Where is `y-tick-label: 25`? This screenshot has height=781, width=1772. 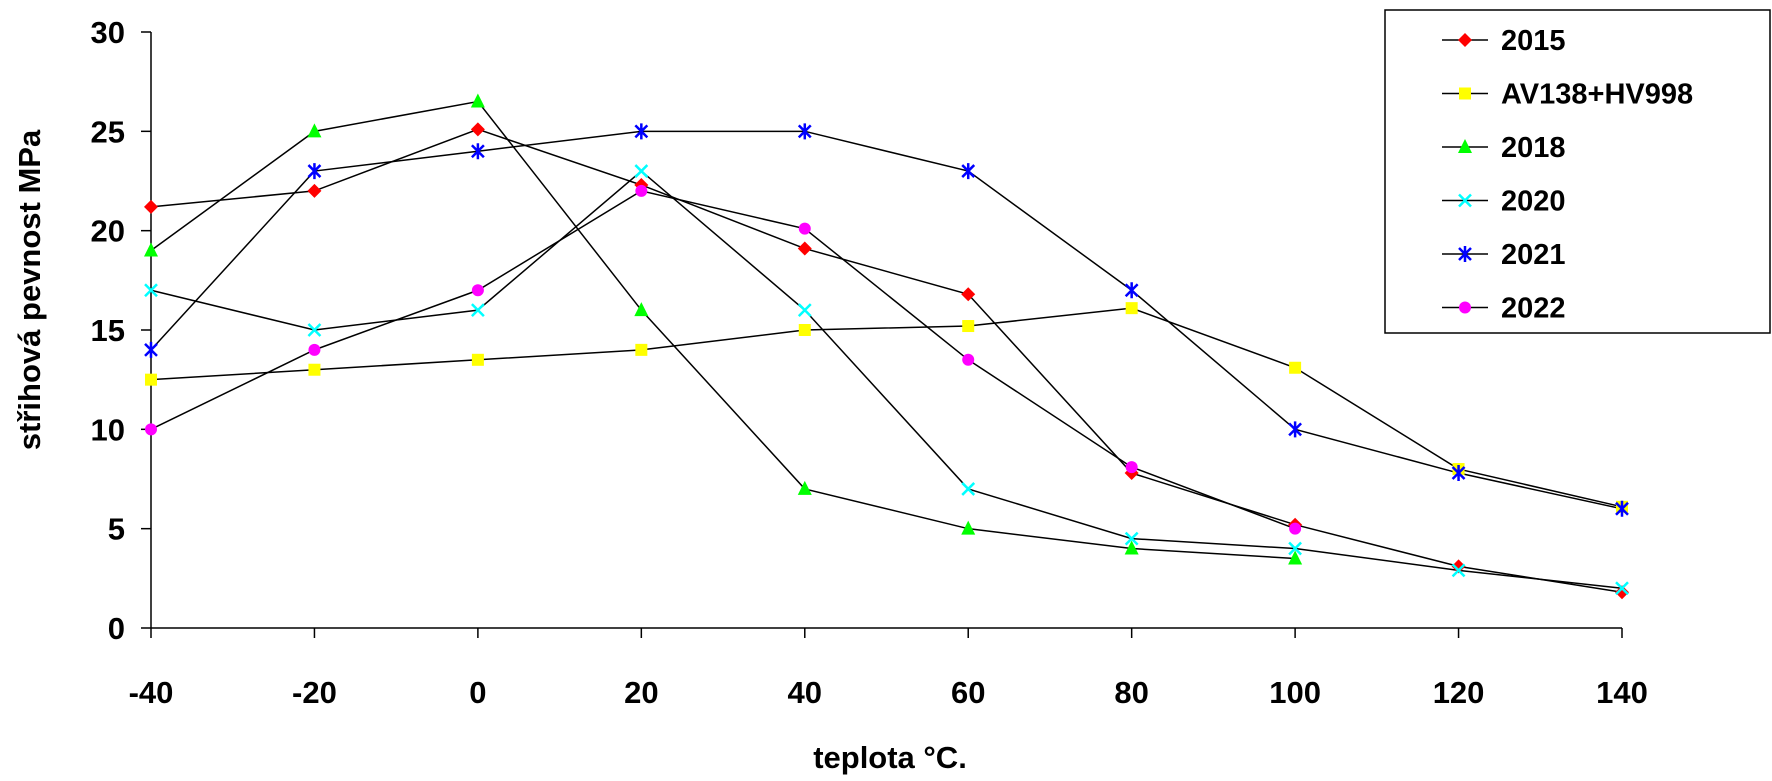 y-tick-label: 25 is located at coordinates (108, 131).